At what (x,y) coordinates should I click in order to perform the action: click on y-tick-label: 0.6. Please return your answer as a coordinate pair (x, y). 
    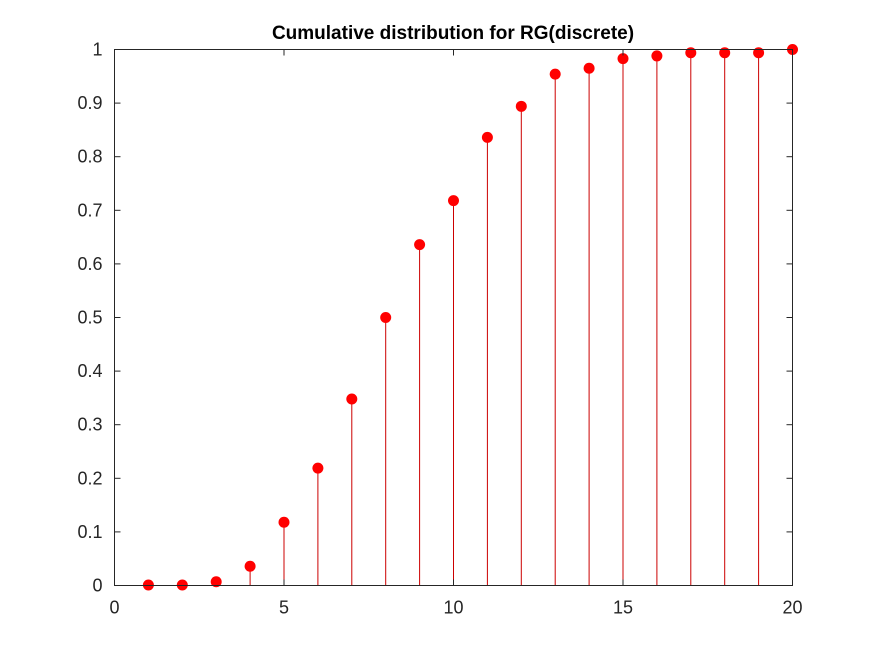
    Looking at the image, I should click on (89, 264).